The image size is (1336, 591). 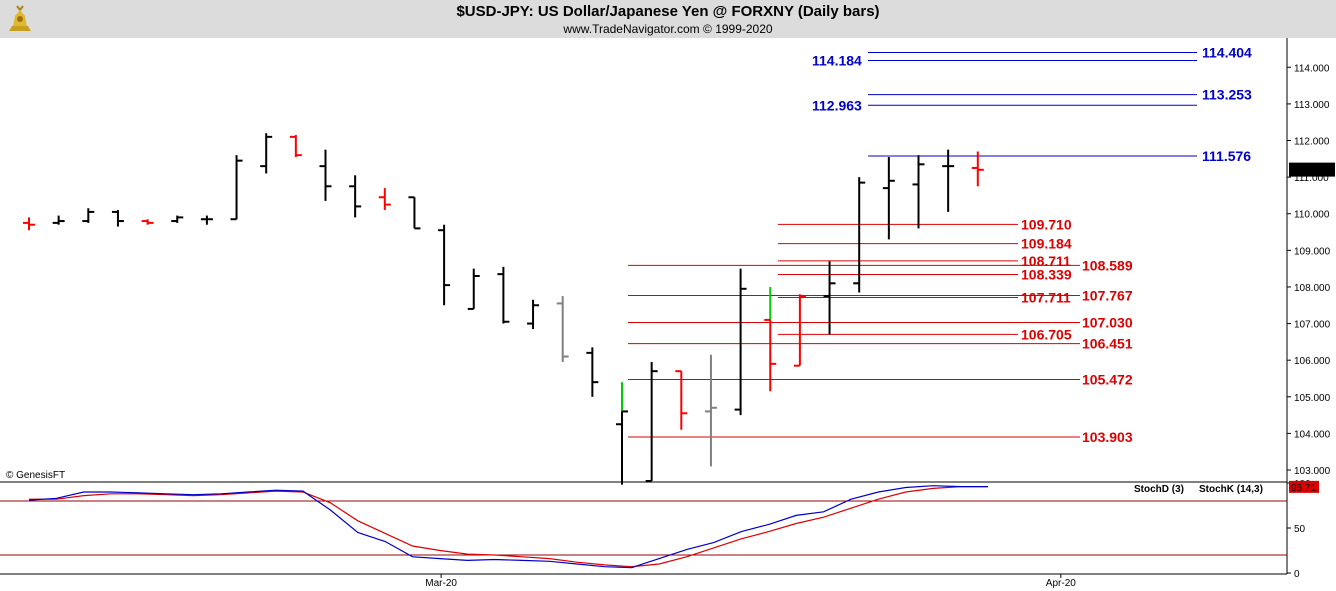 What do you see at coordinates (837, 105) in the screenshot?
I see `level-label: 112.963` at bounding box center [837, 105].